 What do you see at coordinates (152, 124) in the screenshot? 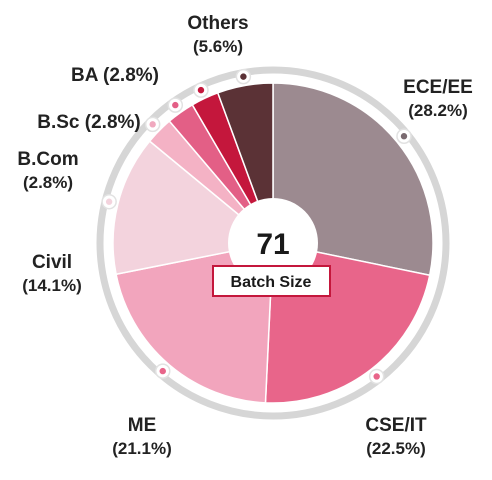
I see `slice-marker-dot-b-com` at bounding box center [152, 124].